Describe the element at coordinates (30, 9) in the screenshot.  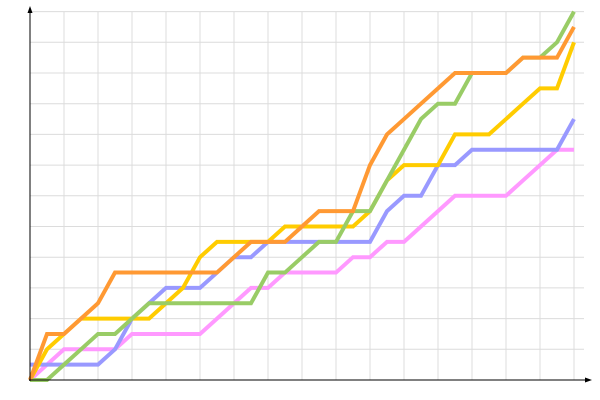
I see `y-axis-arrow` at that location.